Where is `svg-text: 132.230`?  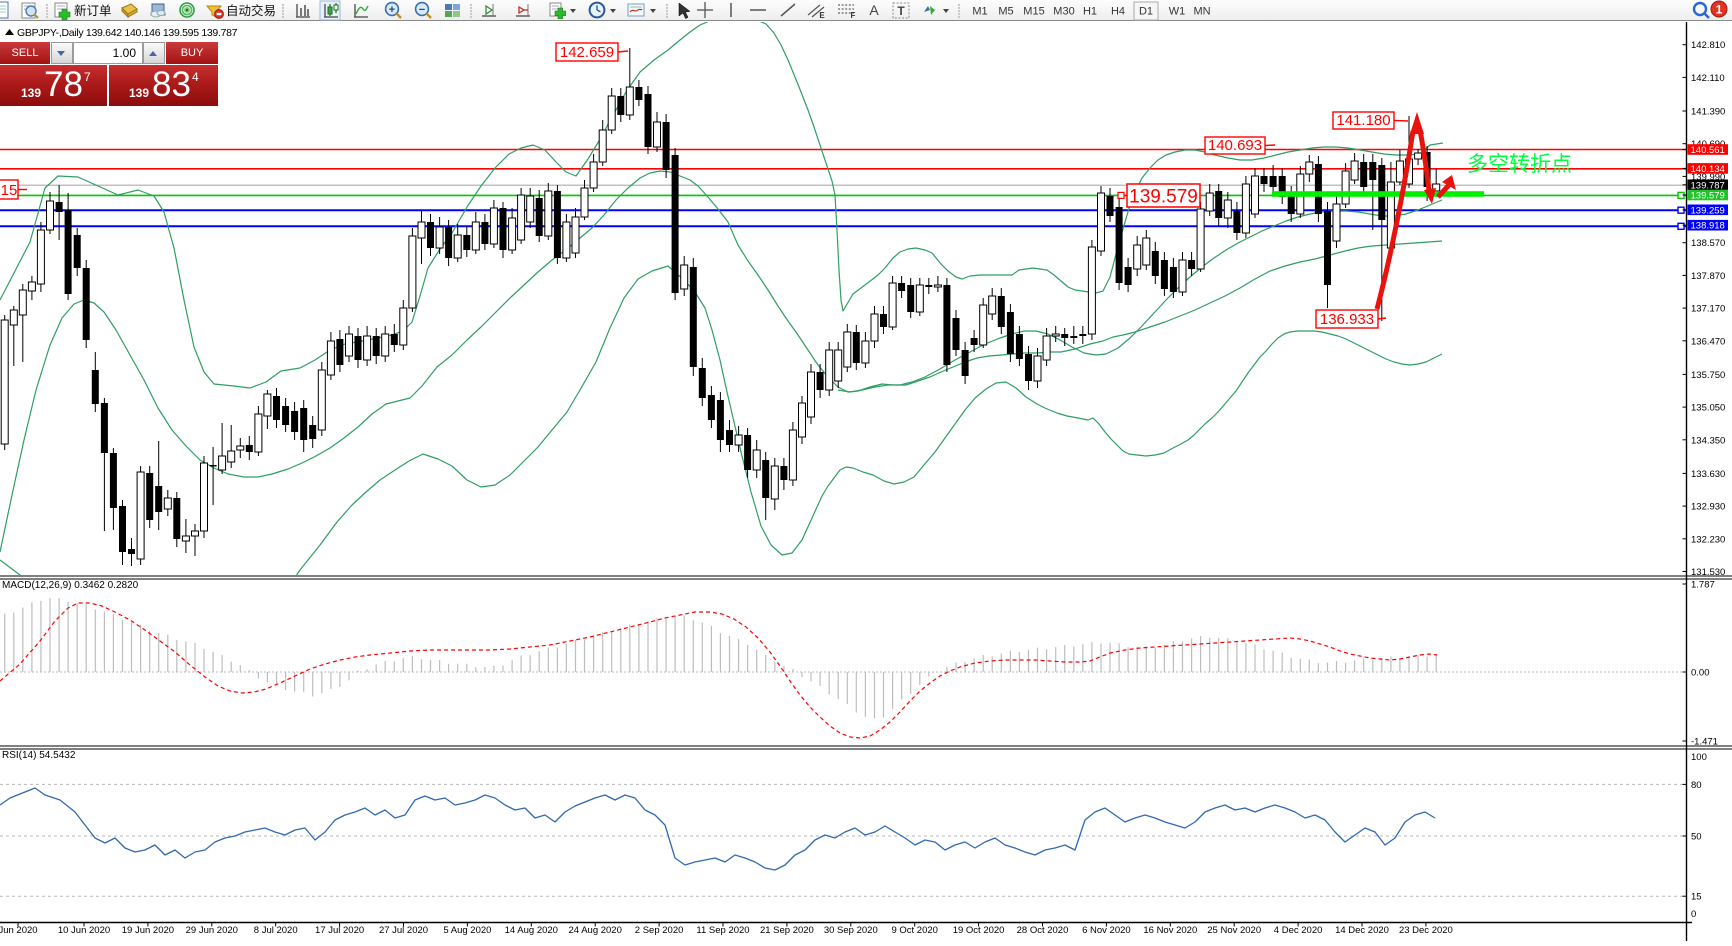 svg-text: 132.230 is located at coordinates (1708, 539).